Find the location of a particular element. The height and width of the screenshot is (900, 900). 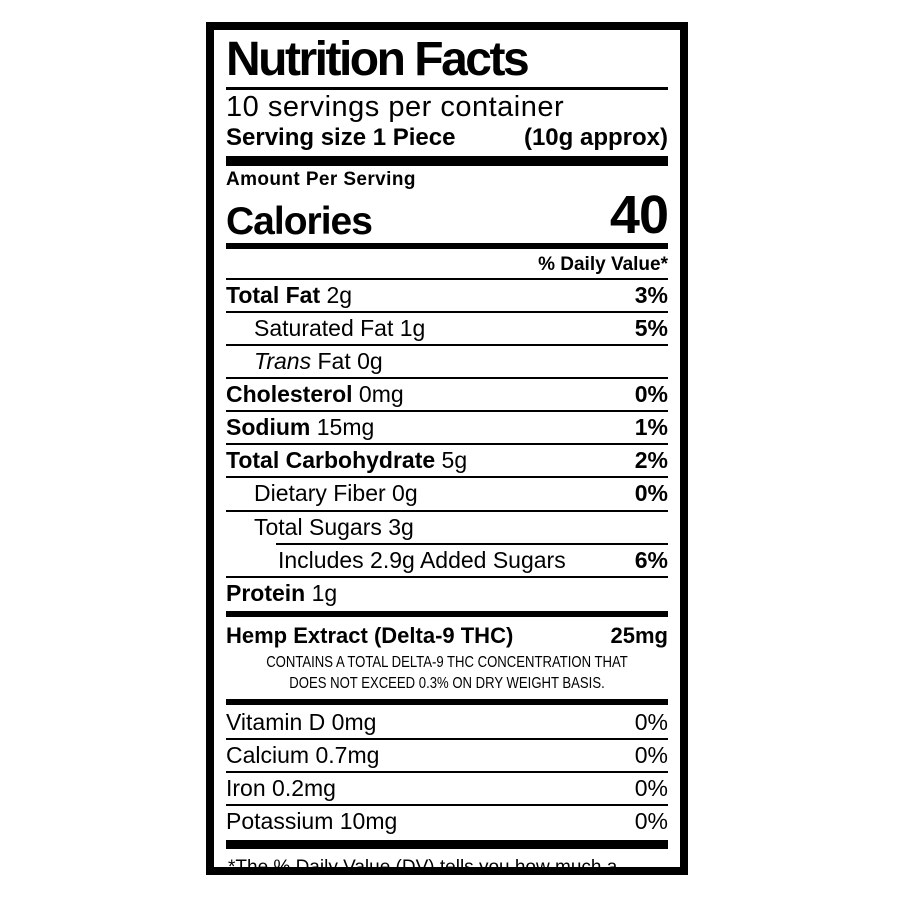

nutrient-row: Includes 2.9g Added Sugars 6% is located at coordinates (447, 560).